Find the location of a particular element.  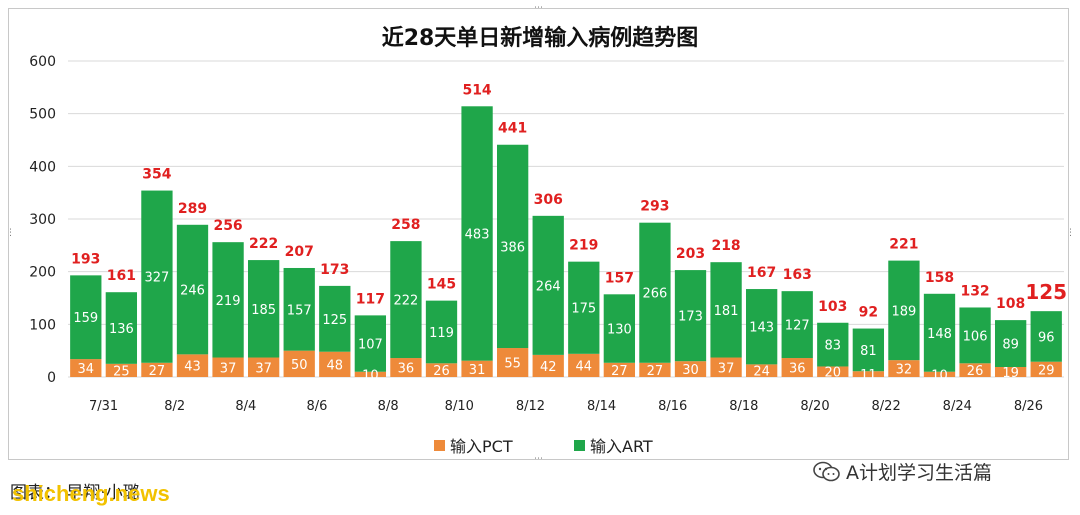

watermark: A计划学习生活篇 is located at coordinates (902, 471).